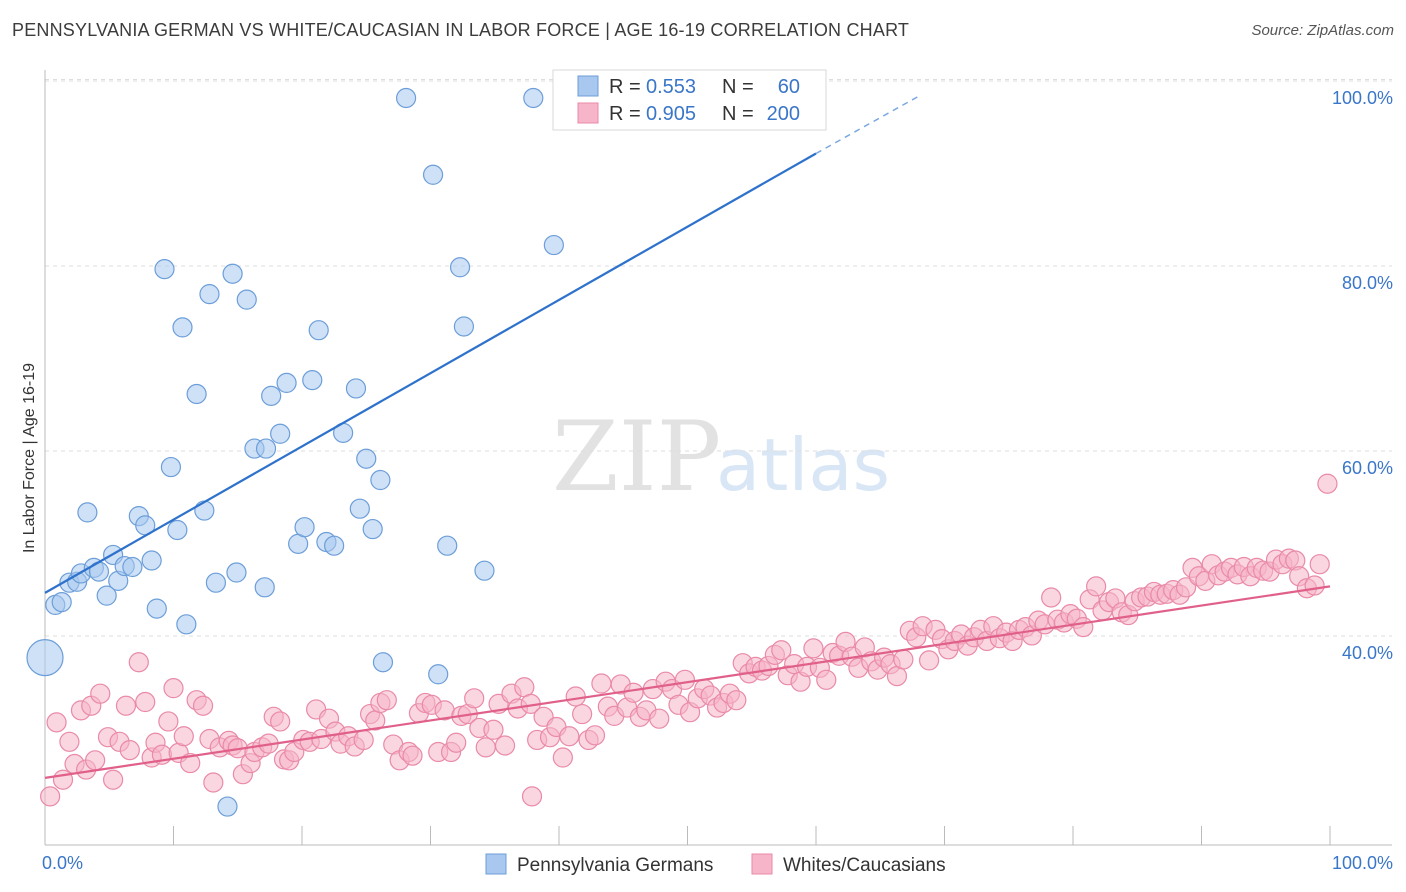 This screenshot has width=1406, height=892. I want to click on y-tick-label-0: 40.0%, so click(1367, 653).